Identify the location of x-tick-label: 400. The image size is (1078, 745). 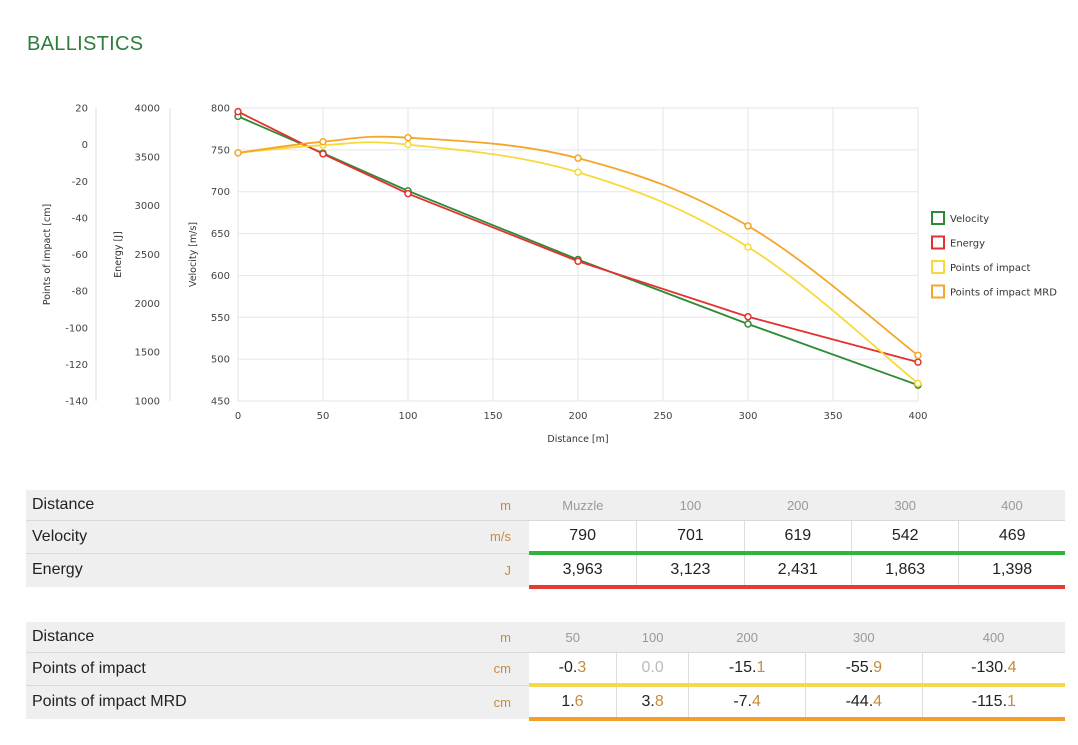
(917, 416).